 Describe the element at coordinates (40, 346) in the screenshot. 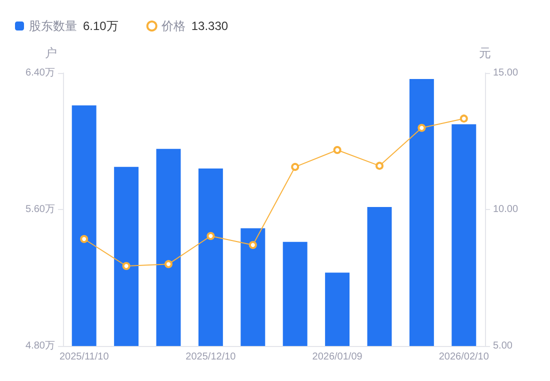

I see `y-tick-label: 4.80万` at that location.